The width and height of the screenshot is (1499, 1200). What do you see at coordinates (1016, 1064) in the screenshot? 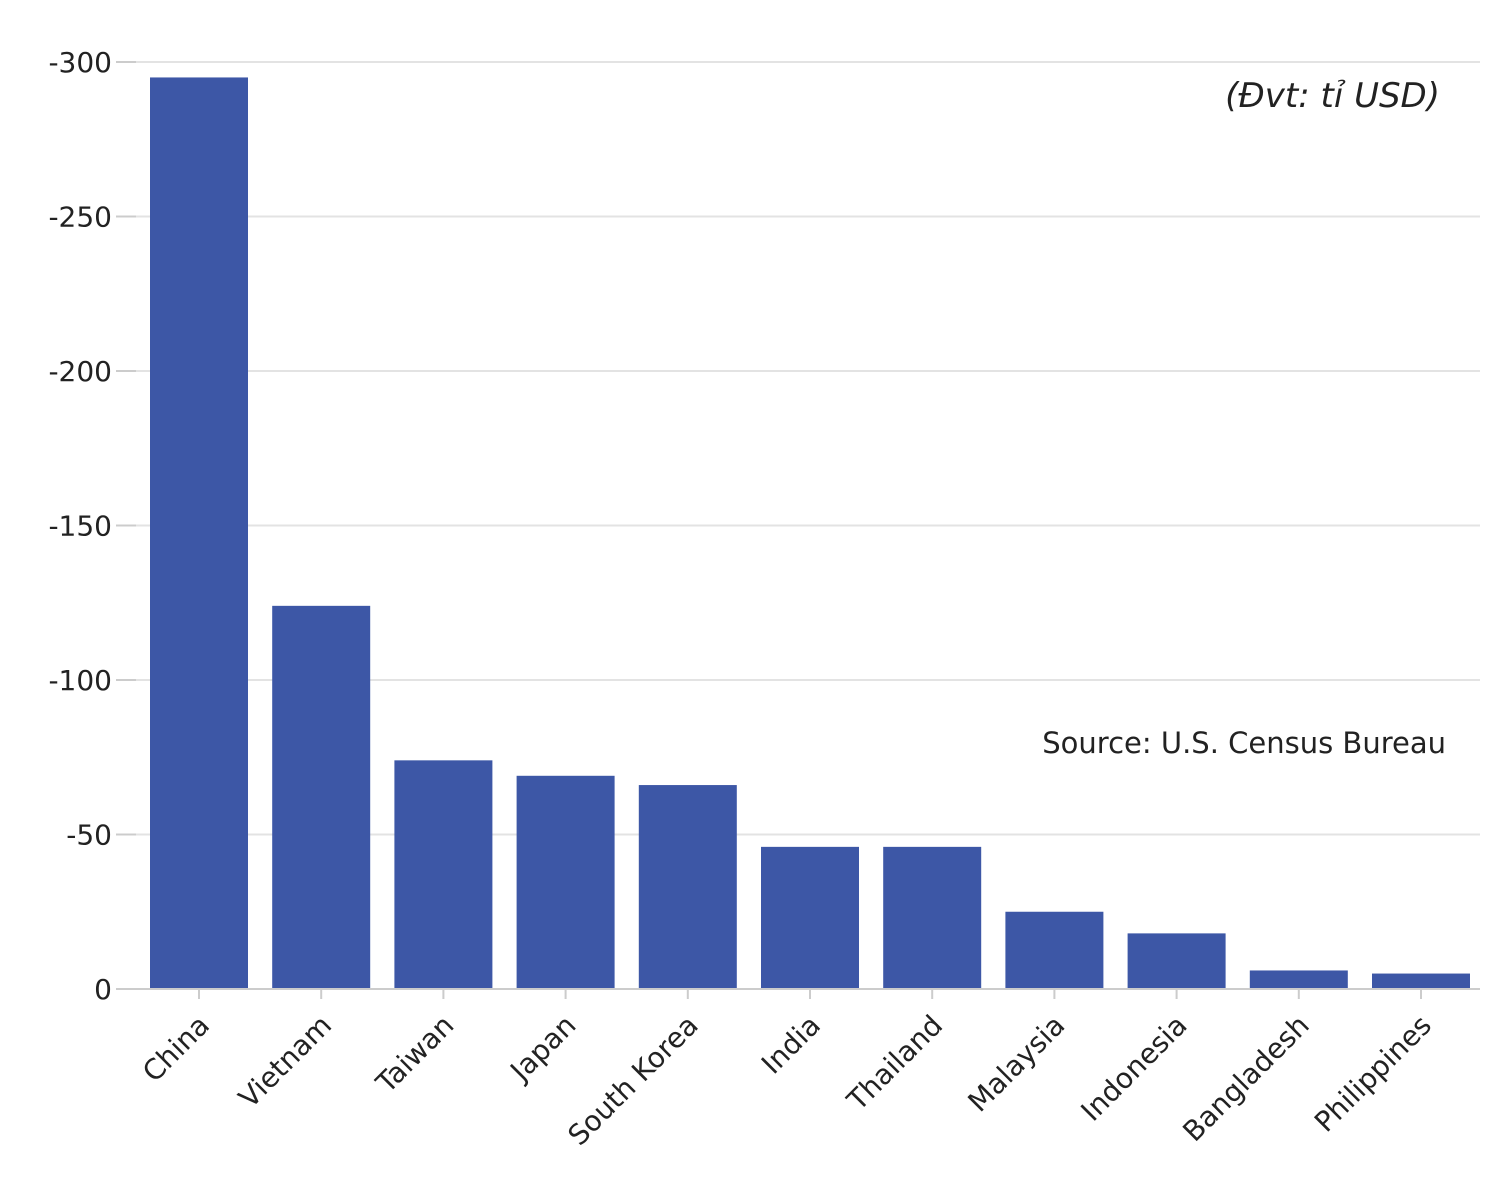
I see `x-tick-label: Malaysia` at bounding box center [1016, 1064].